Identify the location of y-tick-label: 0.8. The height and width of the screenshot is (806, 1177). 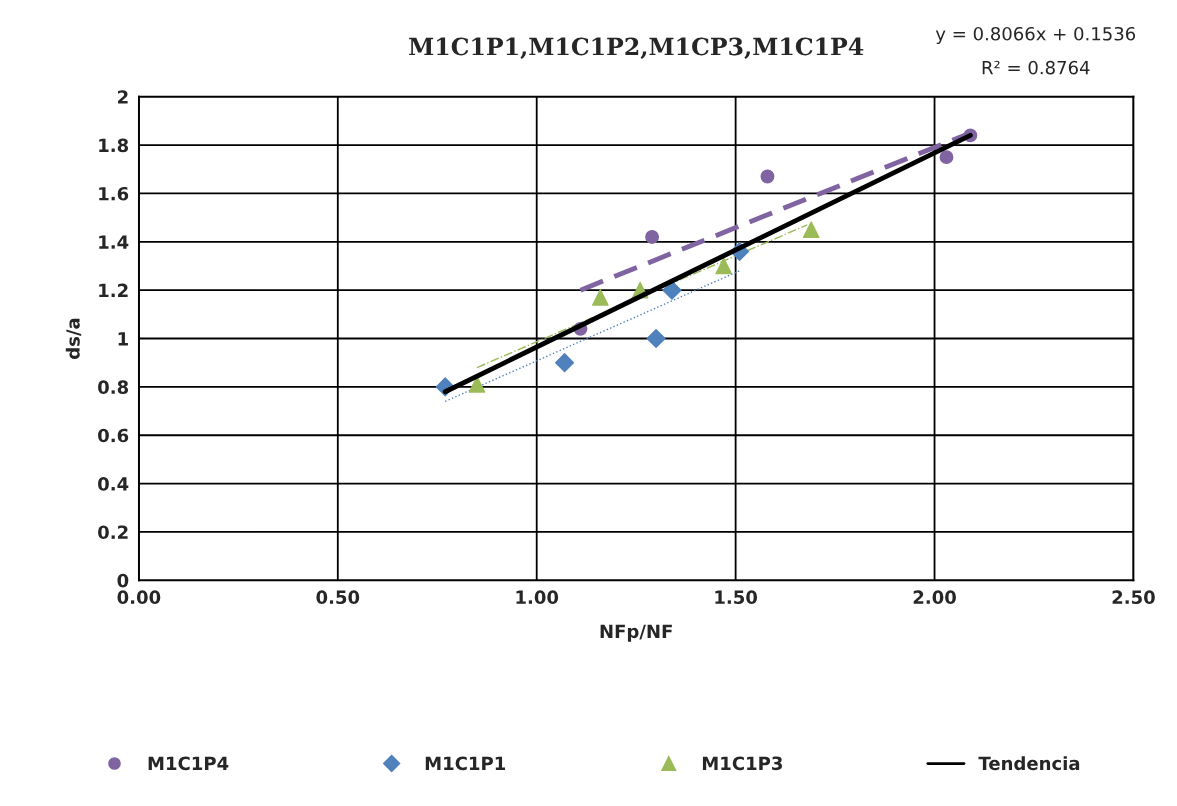
(113, 387).